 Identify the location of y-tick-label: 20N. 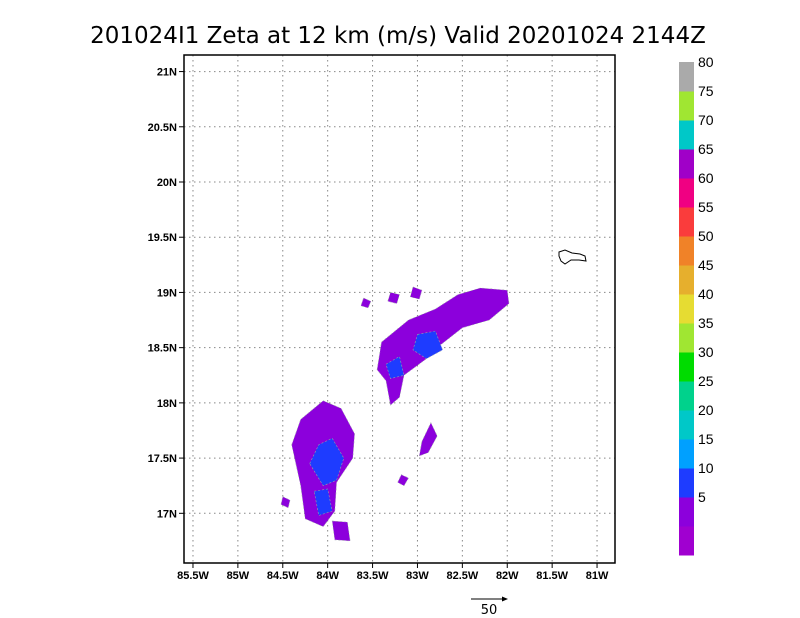
(167, 183).